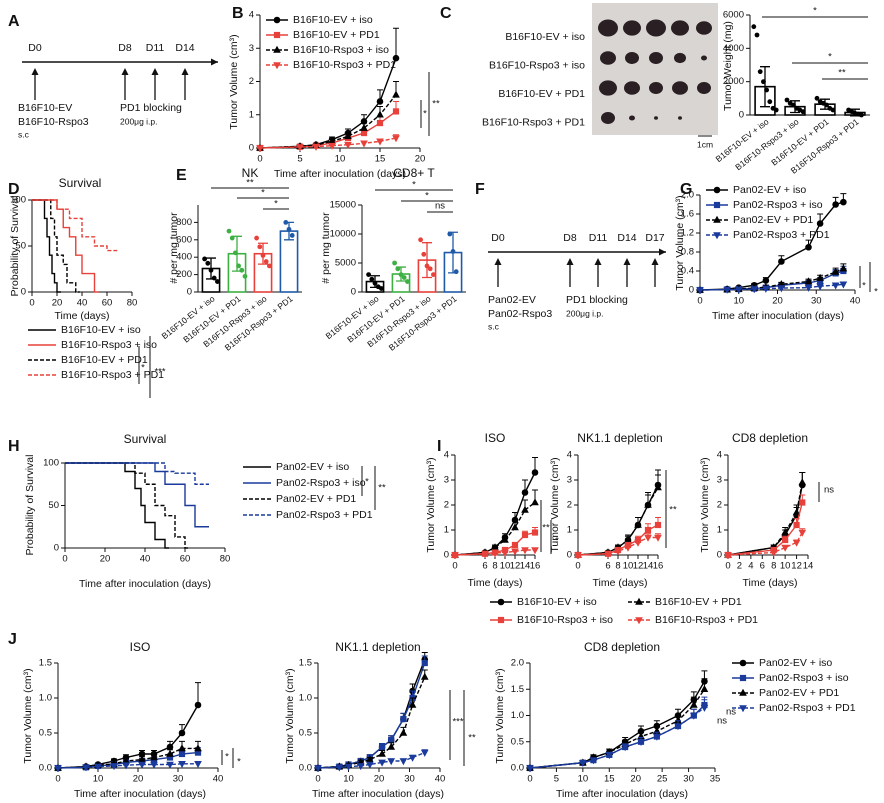 The height and width of the screenshot is (803, 884). I want to click on photo-label: B16F10-Rspo3 + iso, so click(537, 65).